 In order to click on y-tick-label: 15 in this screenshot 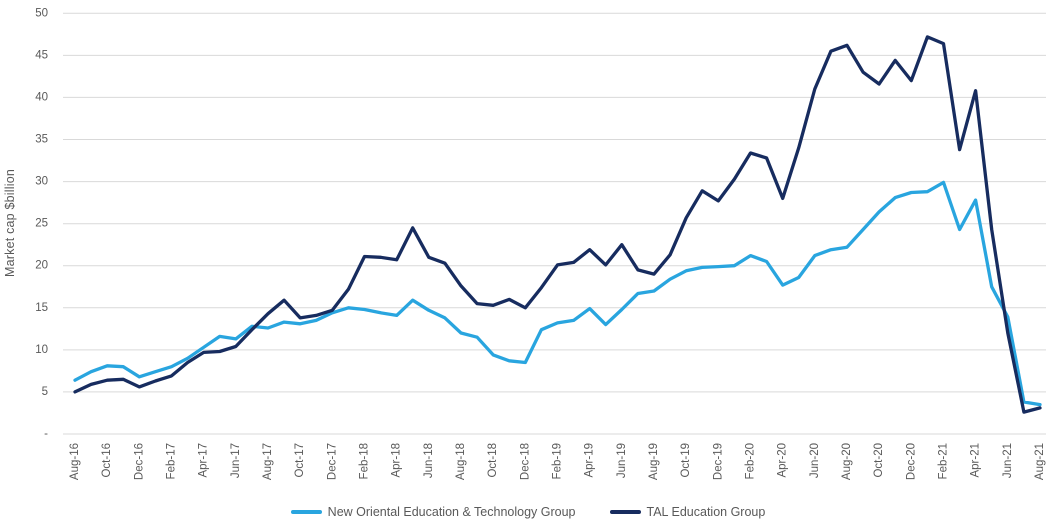, I will do `click(41, 308)`.